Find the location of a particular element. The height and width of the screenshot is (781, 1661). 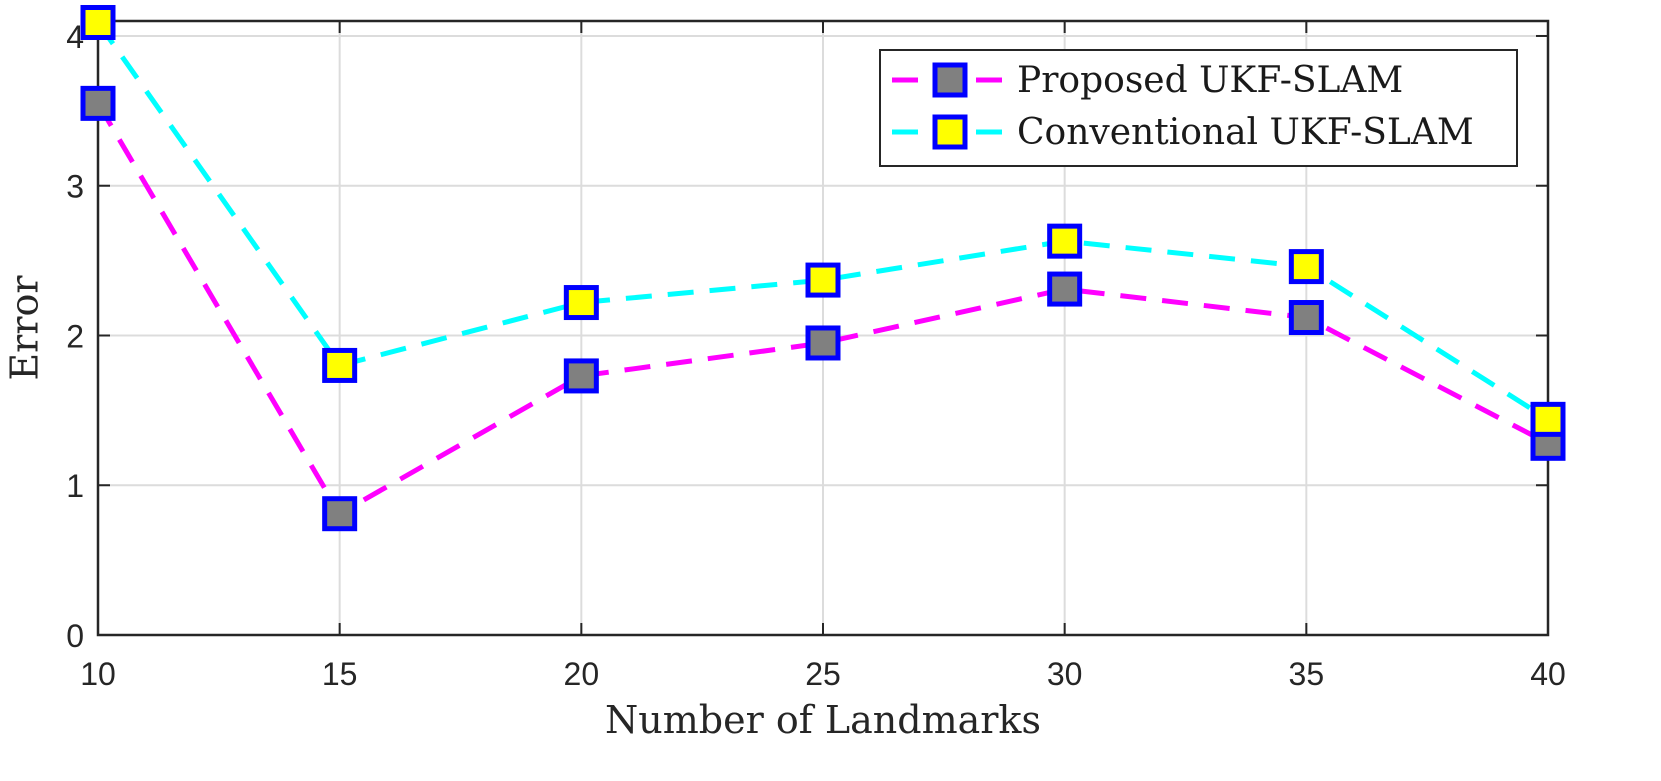

legend-marker-conventional is located at coordinates (950, 132).